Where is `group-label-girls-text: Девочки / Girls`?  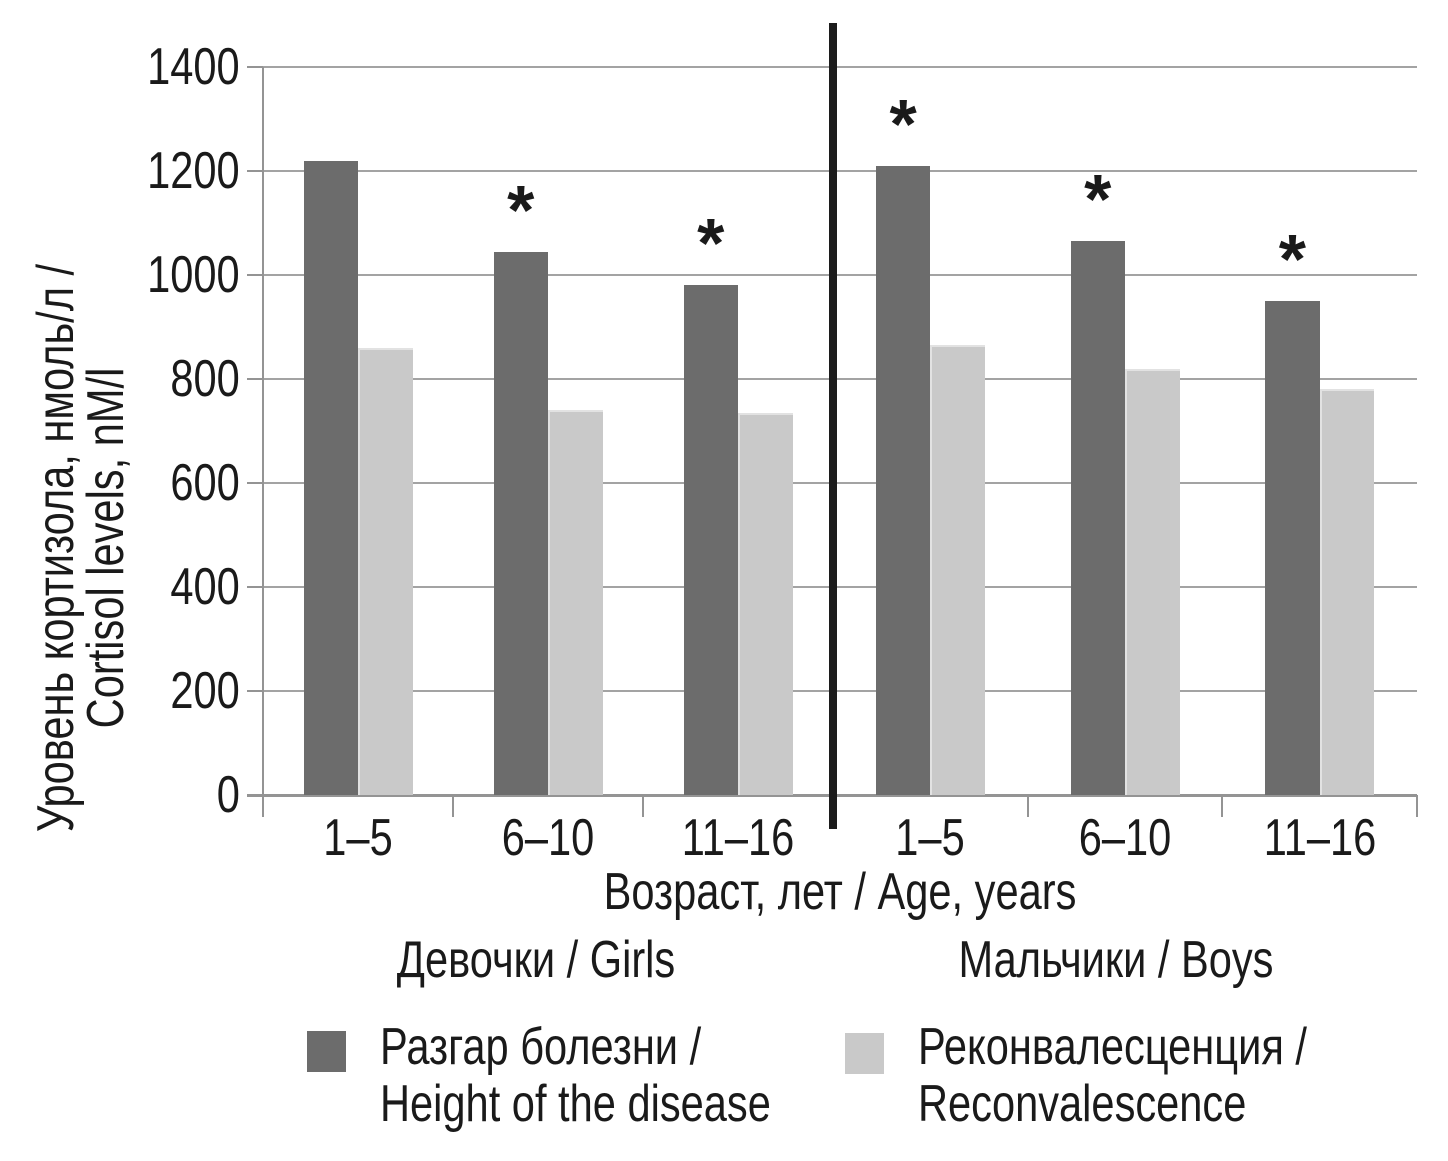
group-label-girls-text: Девочки / Girls is located at coordinates (536, 960).